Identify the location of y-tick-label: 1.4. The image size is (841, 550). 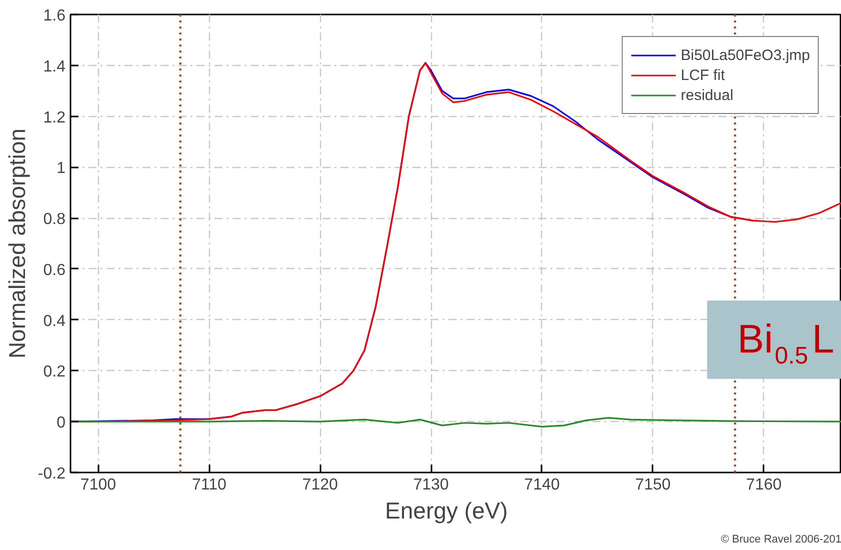
(54, 67).